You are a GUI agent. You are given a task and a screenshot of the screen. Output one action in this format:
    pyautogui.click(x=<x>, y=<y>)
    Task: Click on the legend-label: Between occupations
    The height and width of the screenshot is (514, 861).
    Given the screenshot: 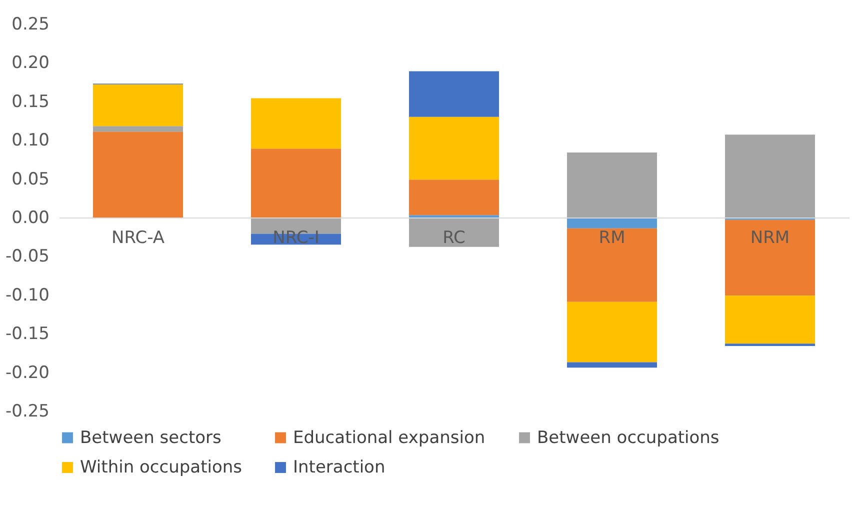 What is the action you would take?
    pyautogui.click(x=628, y=438)
    